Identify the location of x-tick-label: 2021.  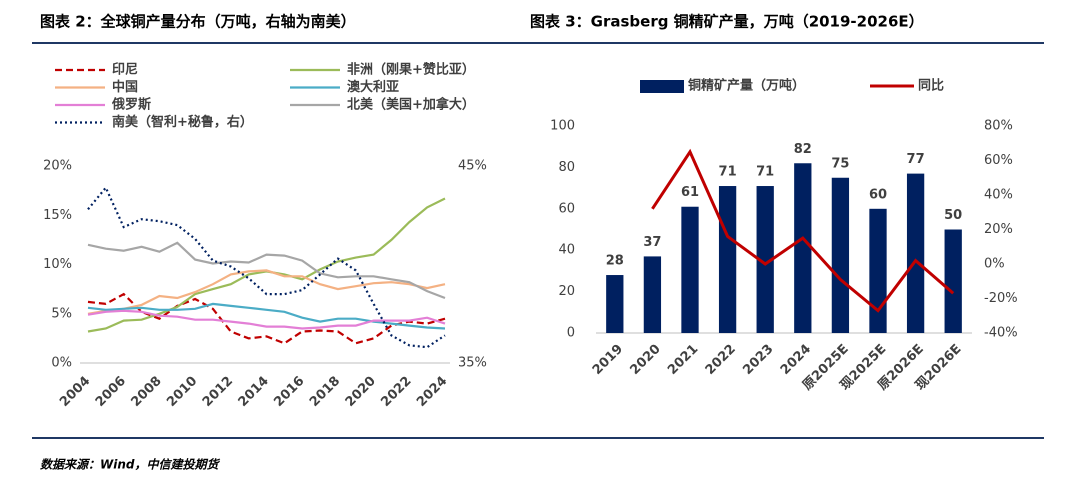
(683, 360).